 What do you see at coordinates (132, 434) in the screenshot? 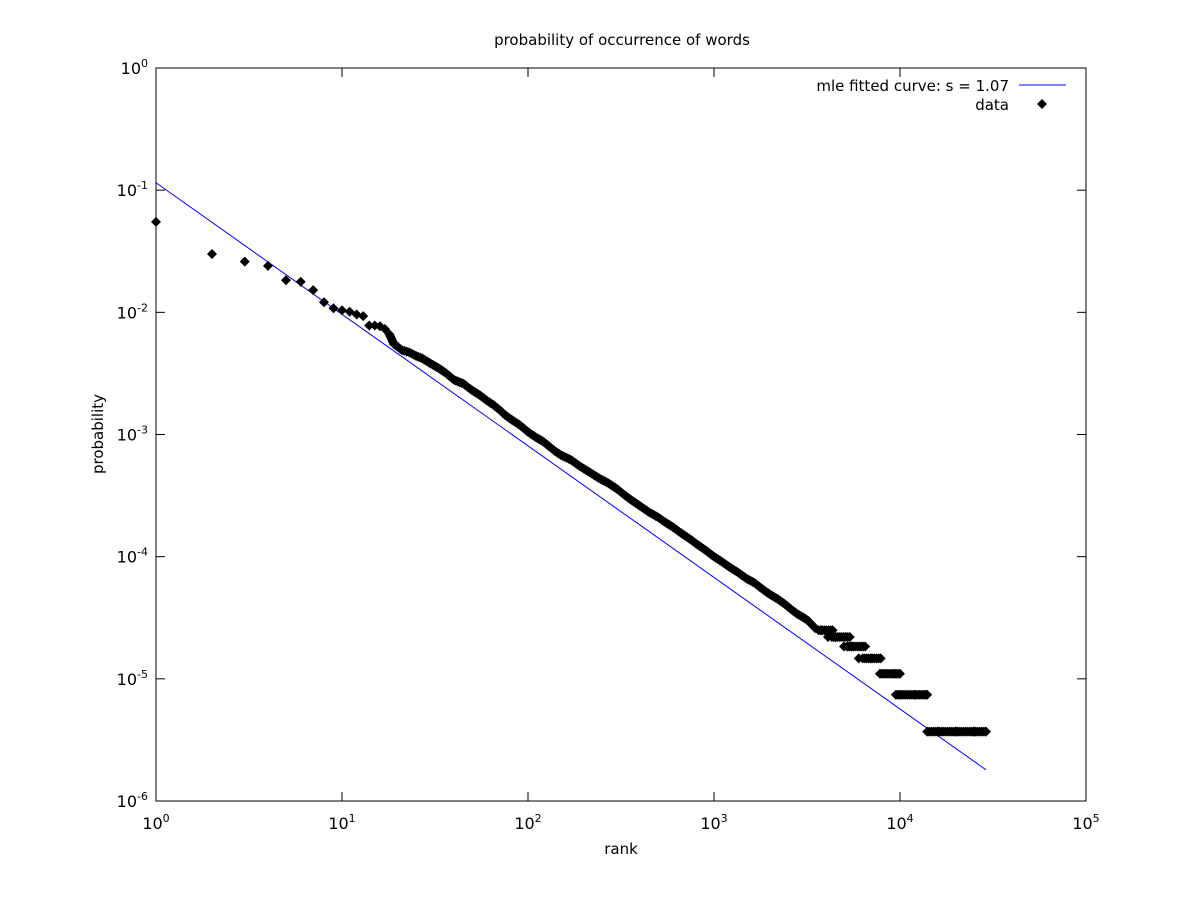
I see `y-tick-label: 10⁻³` at bounding box center [132, 434].